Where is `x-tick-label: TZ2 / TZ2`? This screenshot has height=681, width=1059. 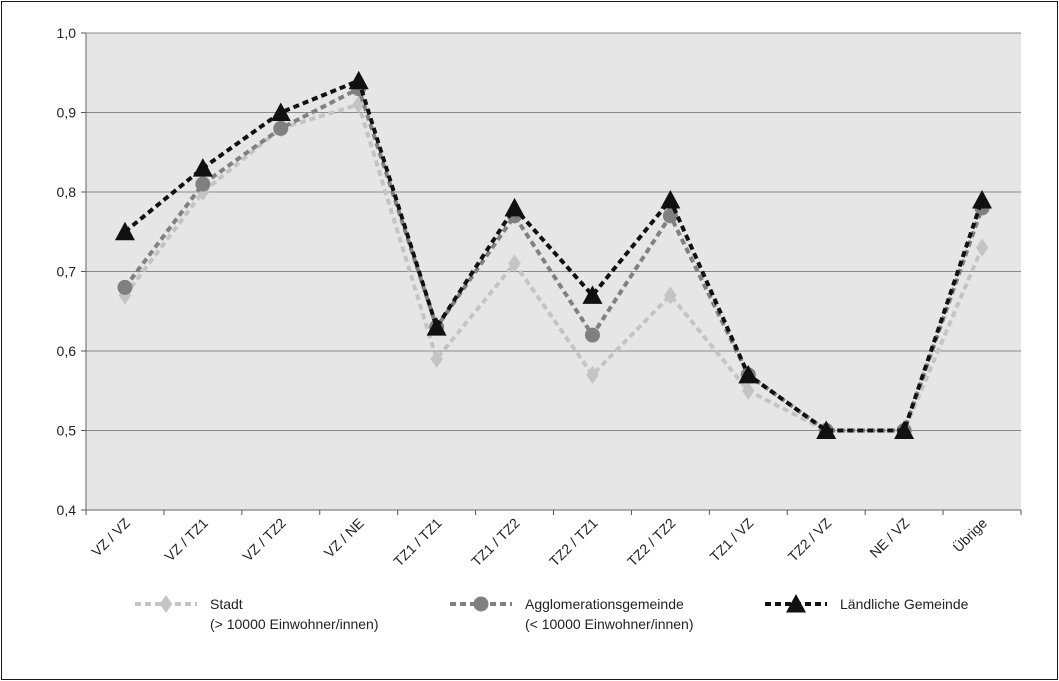
x-tick-label: TZ2 / TZ2 is located at coordinates (651, 542).